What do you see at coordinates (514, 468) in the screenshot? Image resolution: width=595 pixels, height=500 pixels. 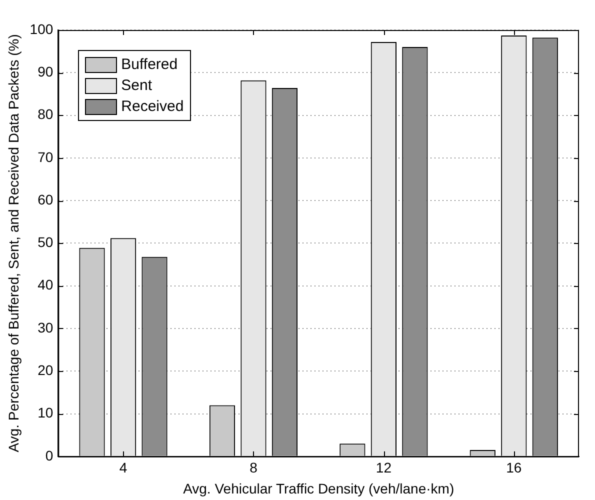 I see `x-tick-label: 16` at bounding box center [514, 468].